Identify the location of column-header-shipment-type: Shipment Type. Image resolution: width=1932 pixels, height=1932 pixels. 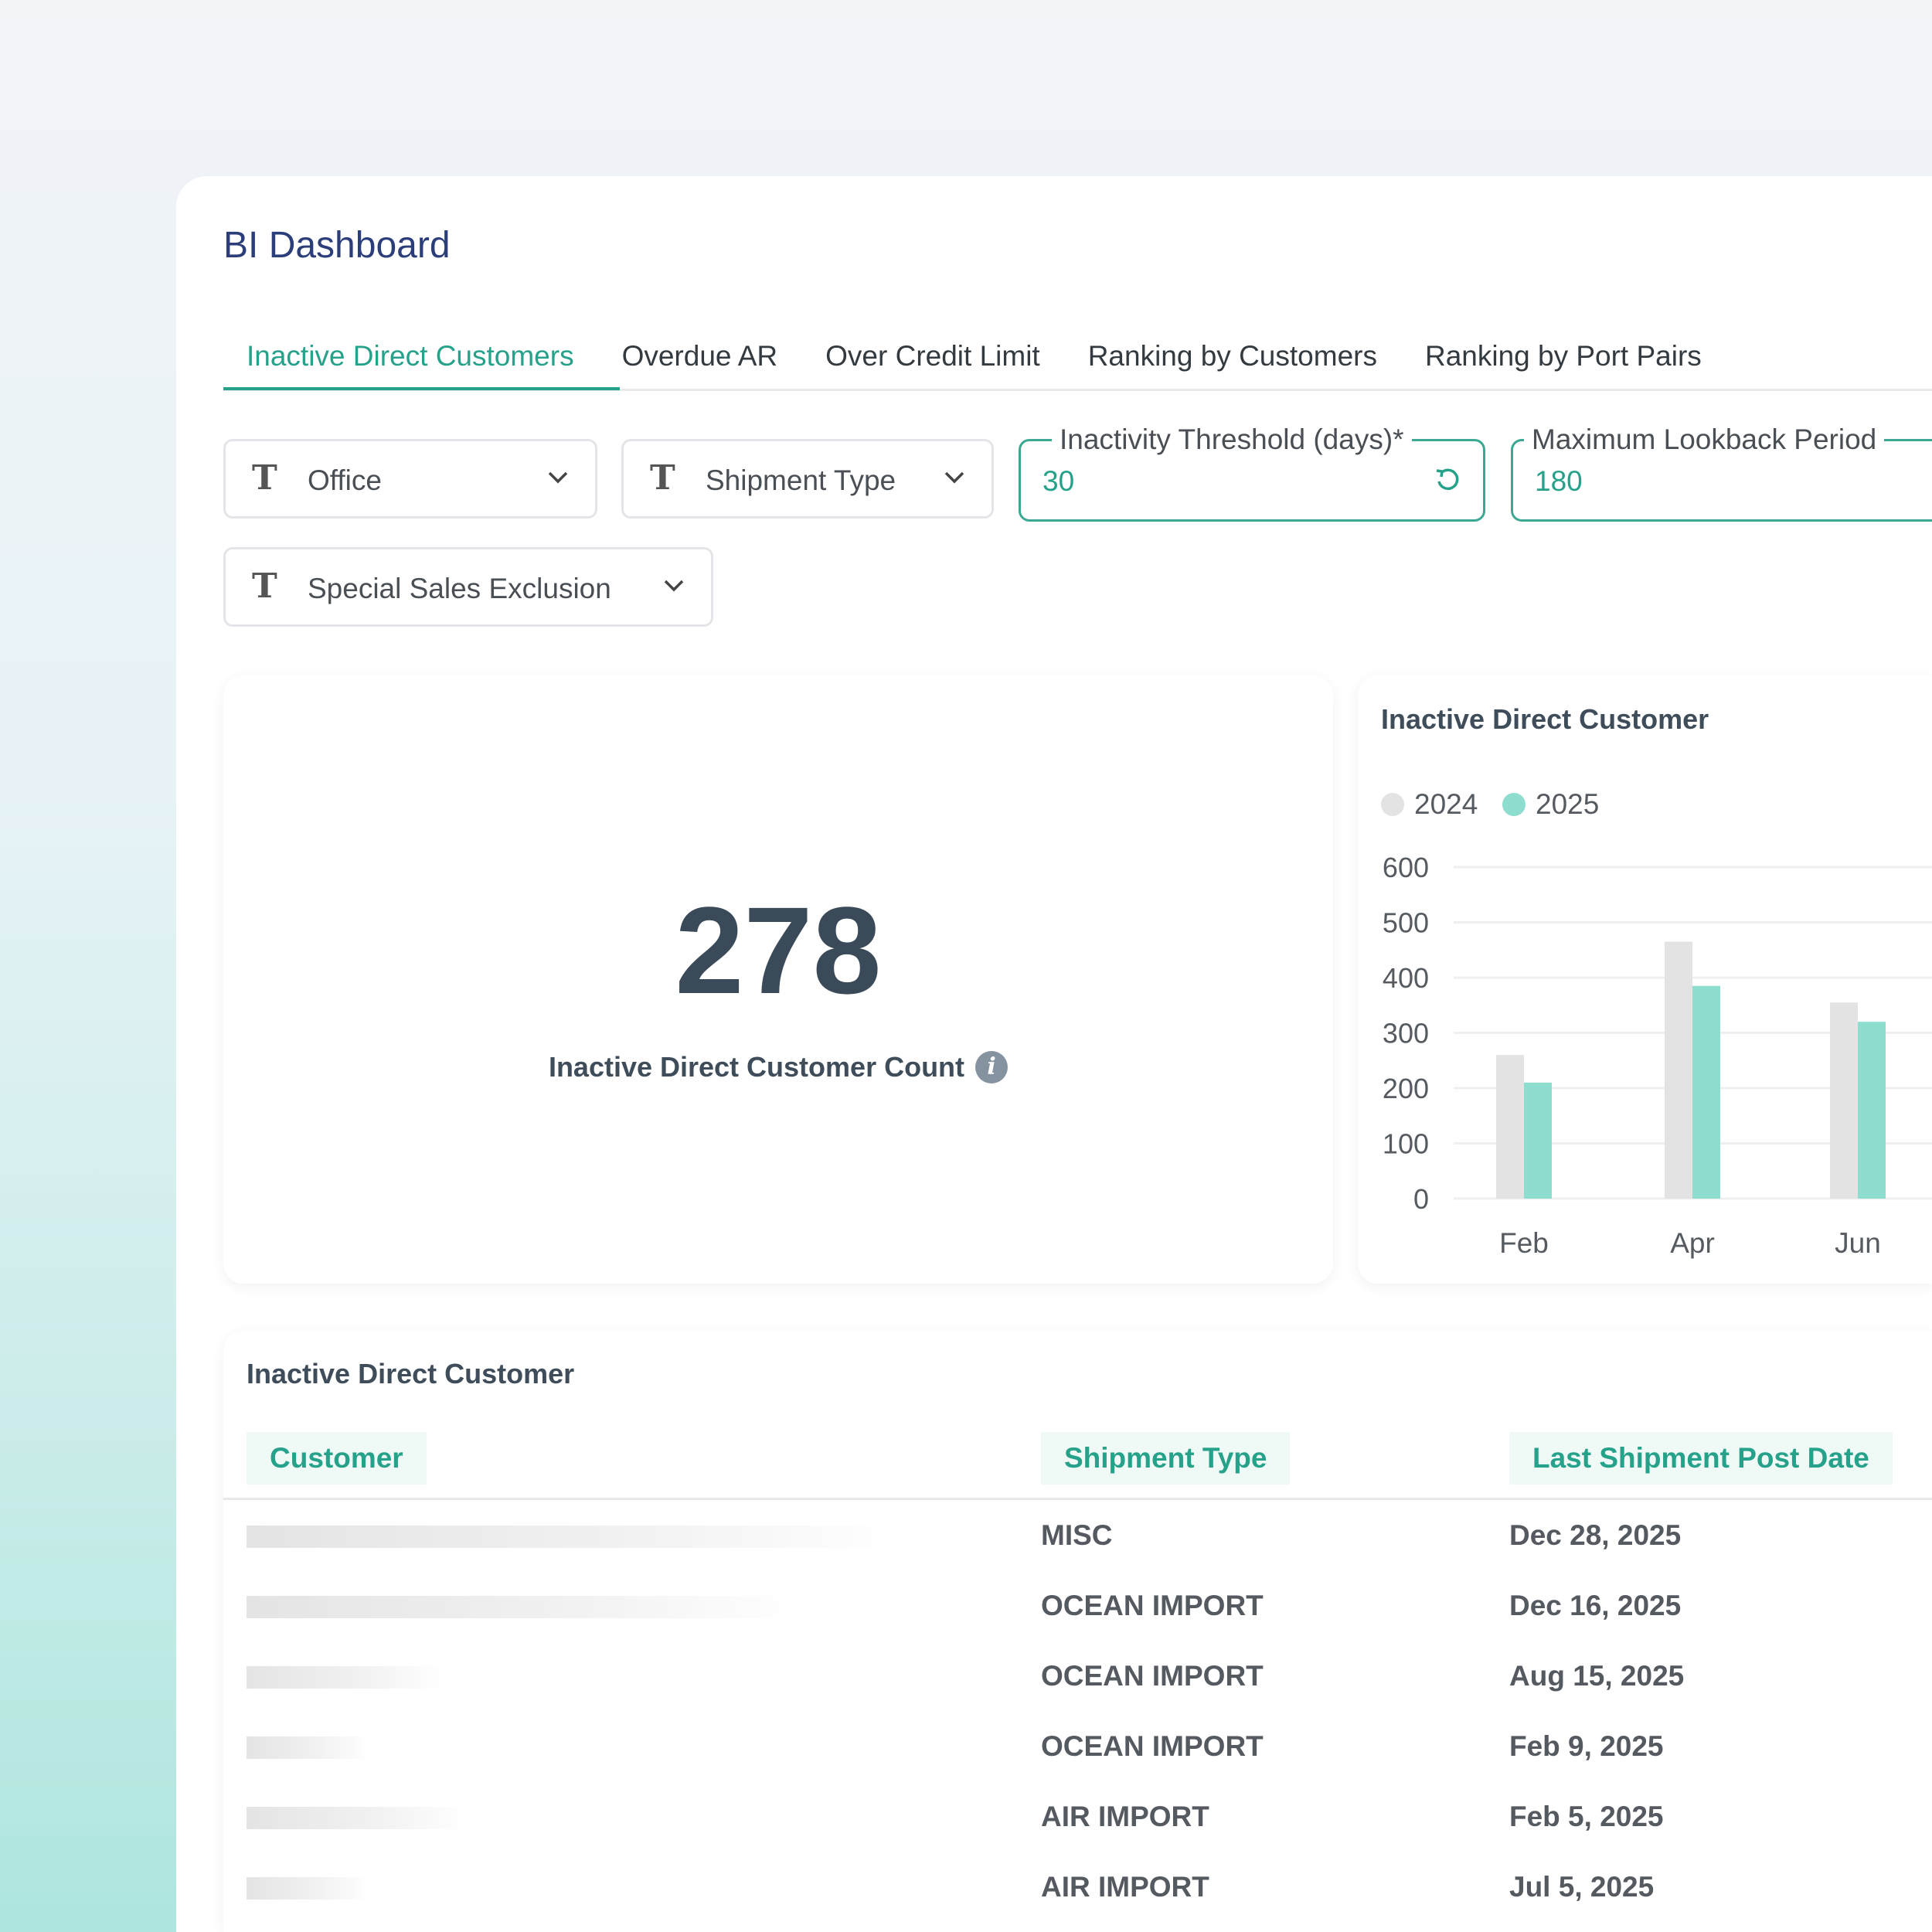
(1166, 1459).